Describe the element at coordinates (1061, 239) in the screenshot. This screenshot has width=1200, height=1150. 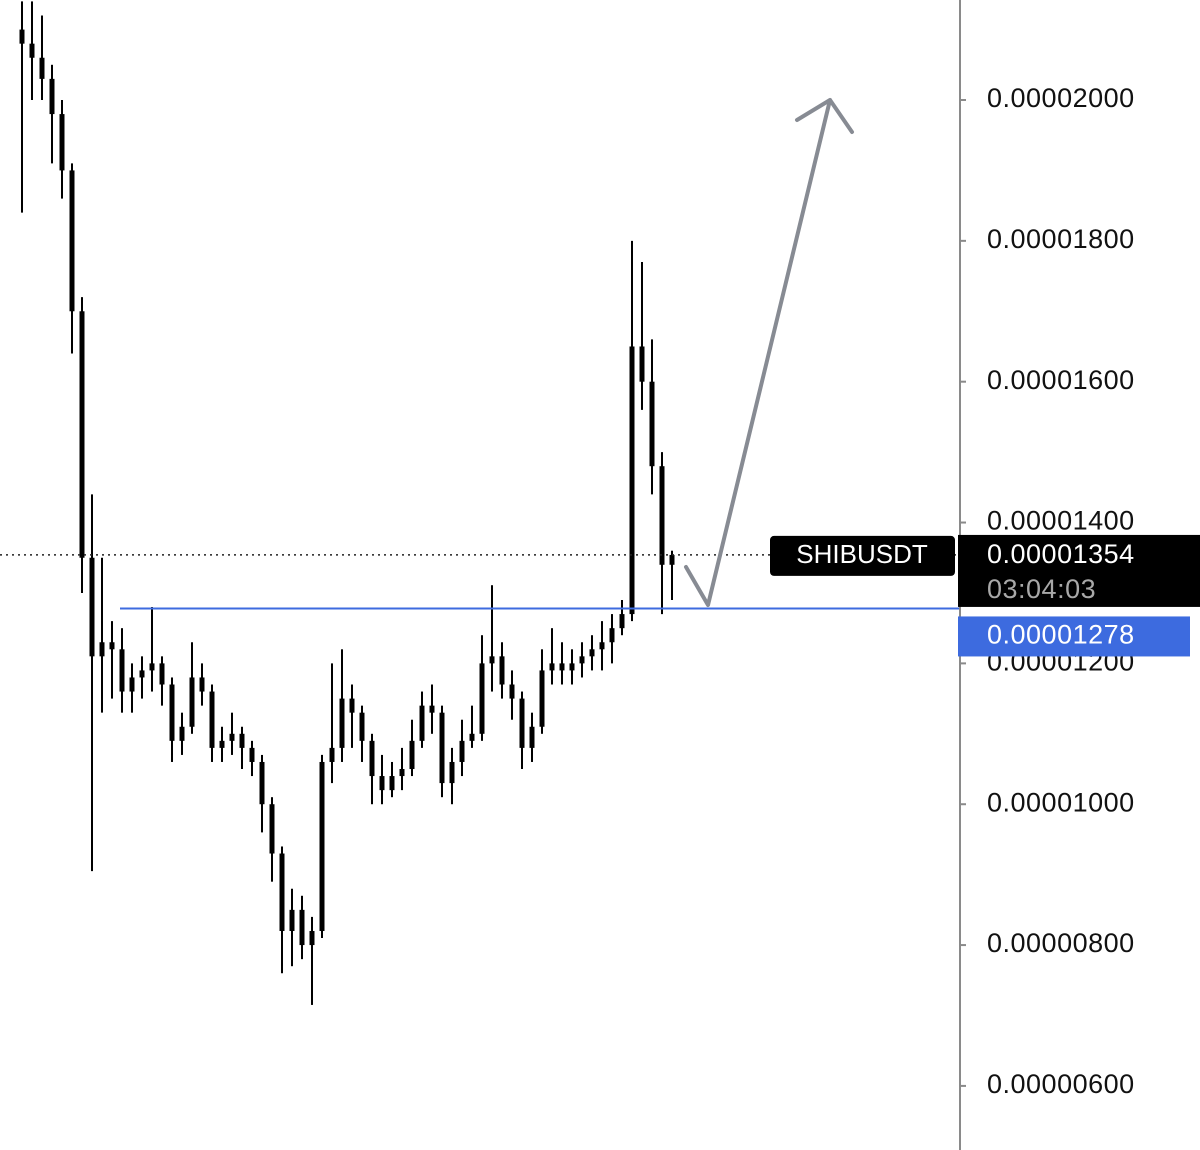
I see `y-tick-label: 0.00001800` at that location.